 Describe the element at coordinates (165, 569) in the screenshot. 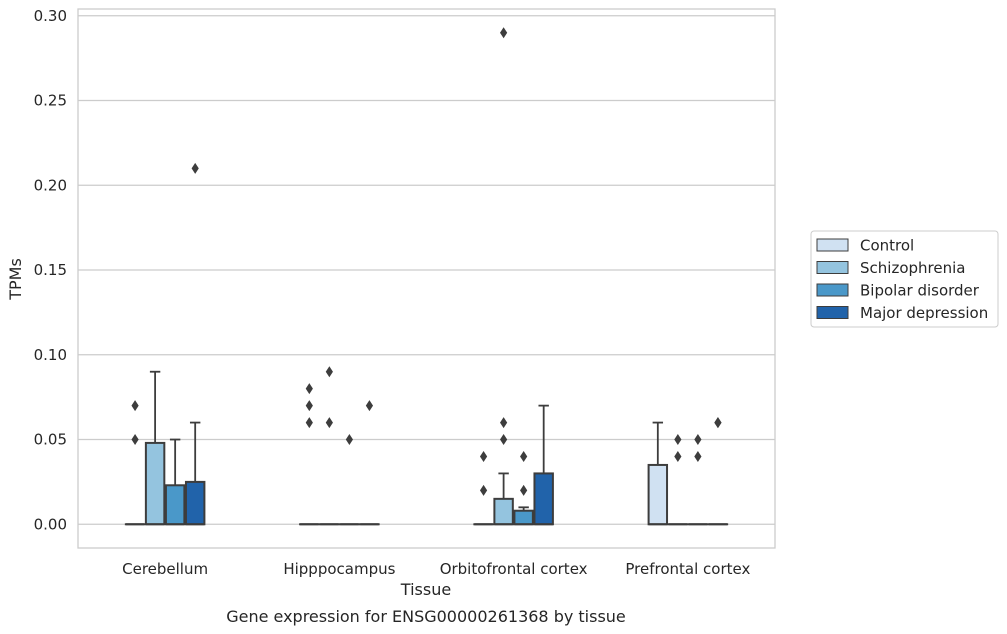

I see `x-tick-label: Cerebellum` at that location.